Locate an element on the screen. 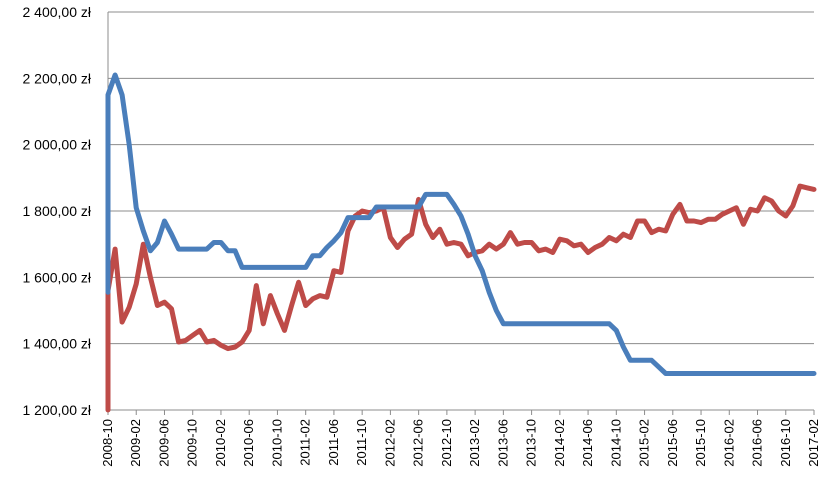  y-tick-label: 2 200,00 zł is located at coordinates (57, 78).